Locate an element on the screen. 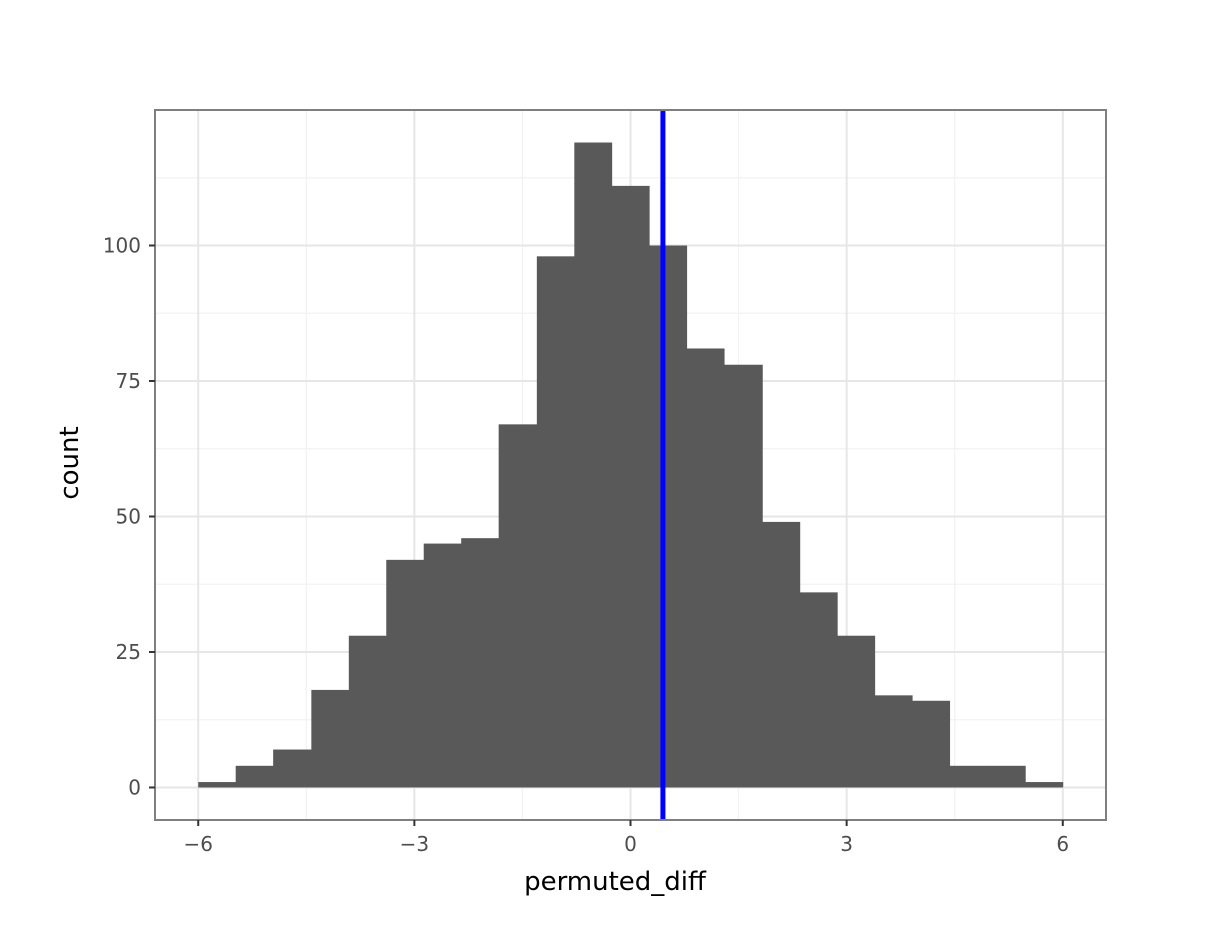 The image size is (1228, 926). x-tick-label: 0 is located at coordinates (630, 844).